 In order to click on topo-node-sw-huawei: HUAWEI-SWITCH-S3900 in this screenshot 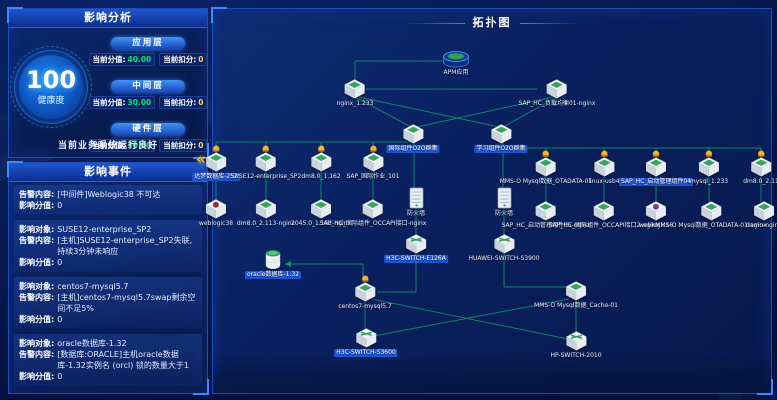, I will do `click(504, 248)`.